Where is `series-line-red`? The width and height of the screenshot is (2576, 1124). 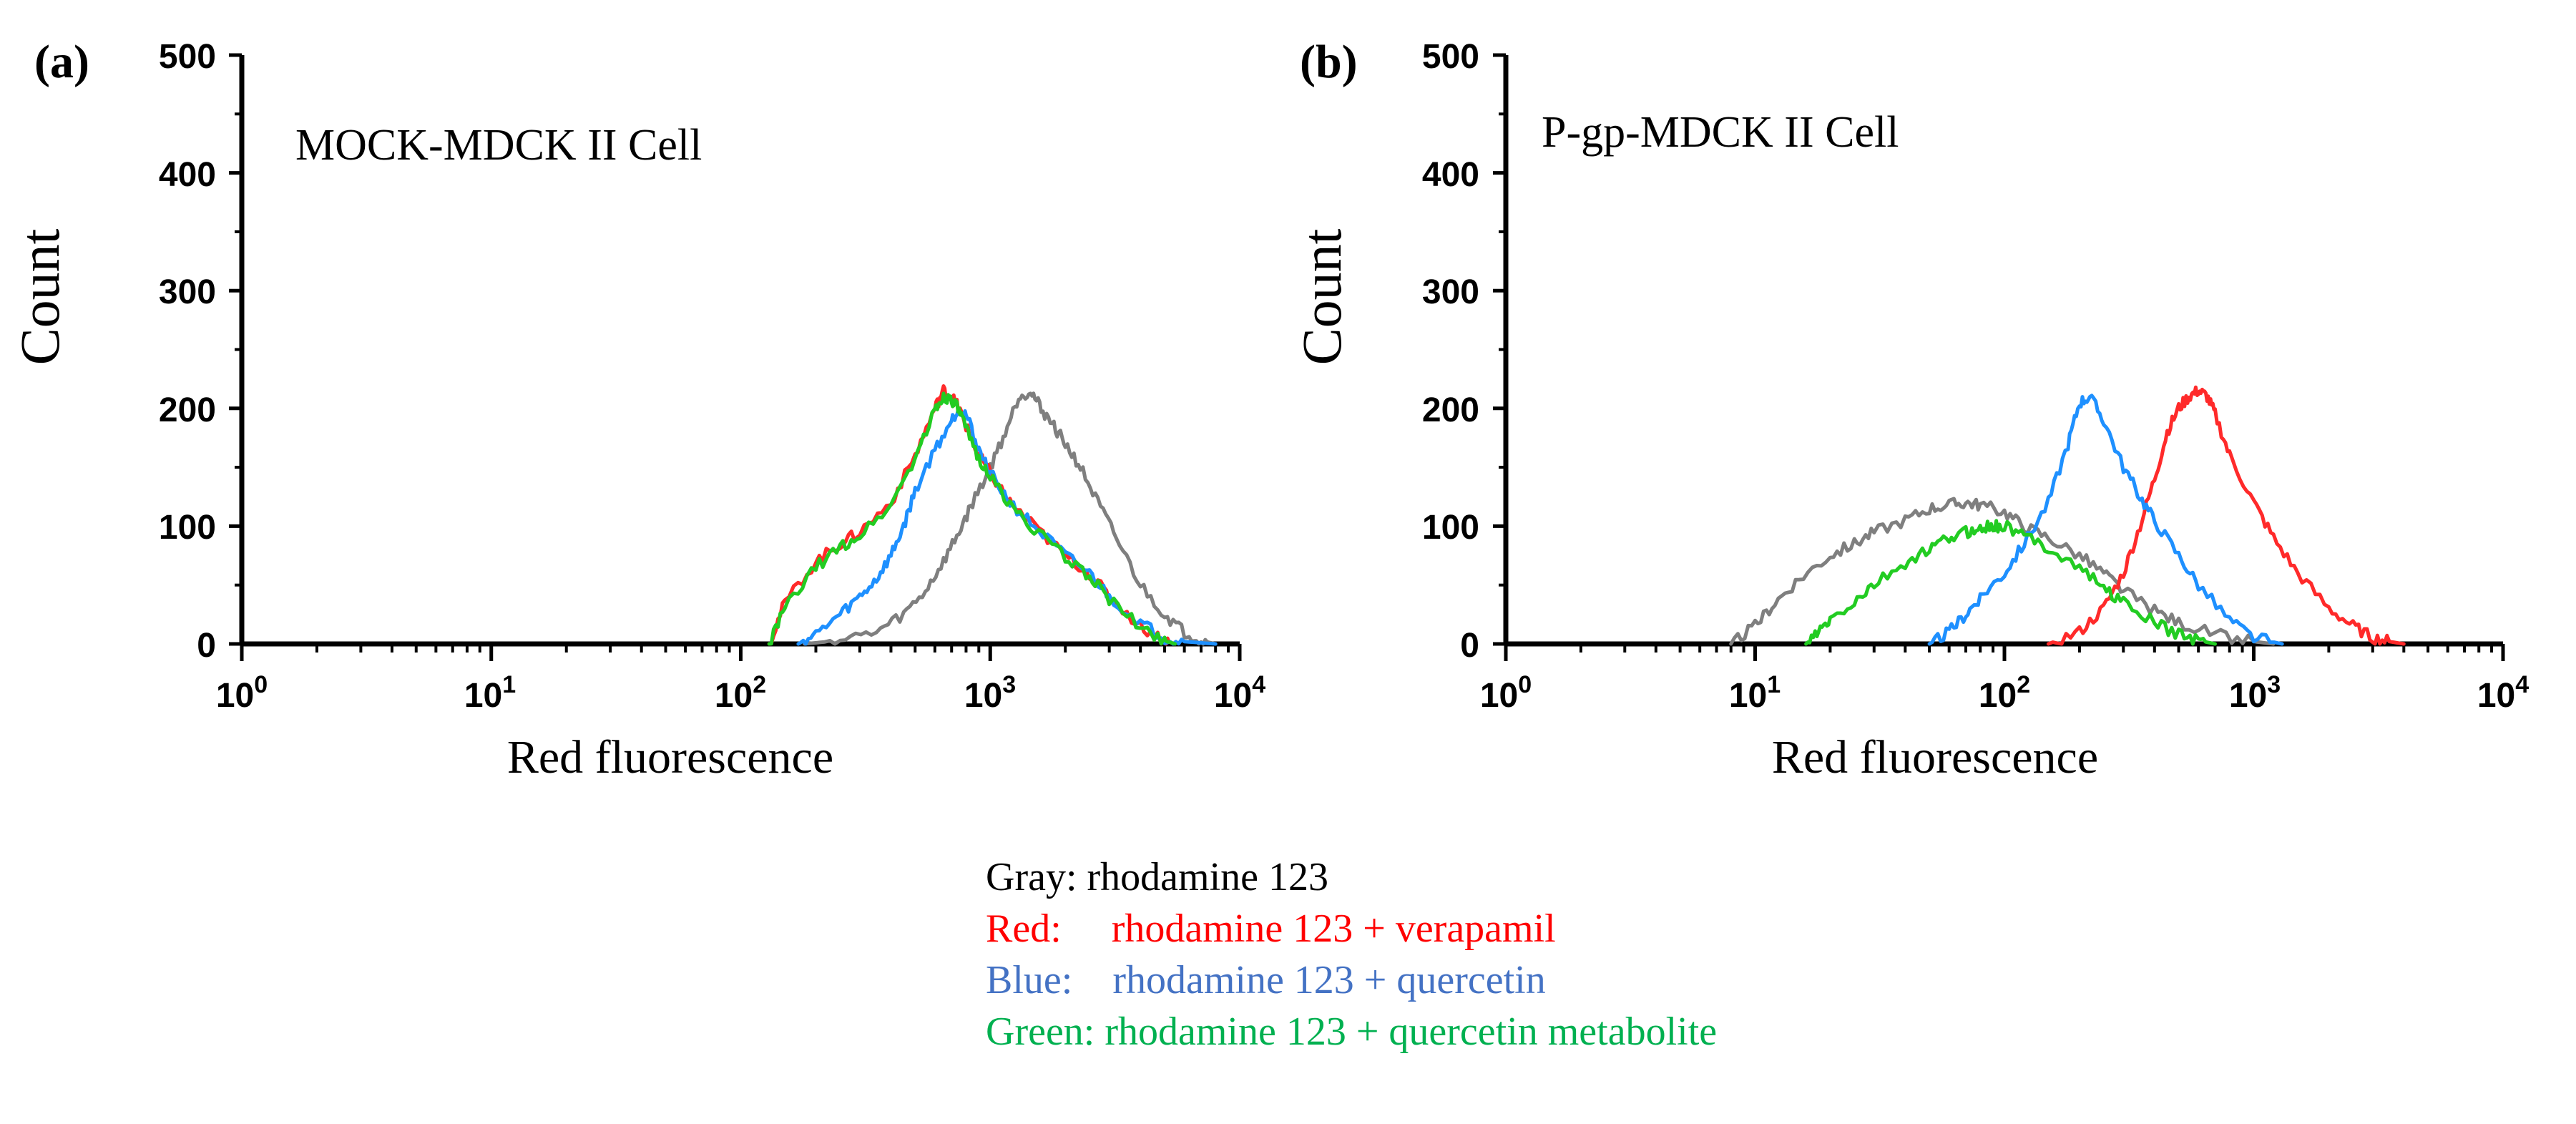
series-line-red is located at coordinates (2226, 515).